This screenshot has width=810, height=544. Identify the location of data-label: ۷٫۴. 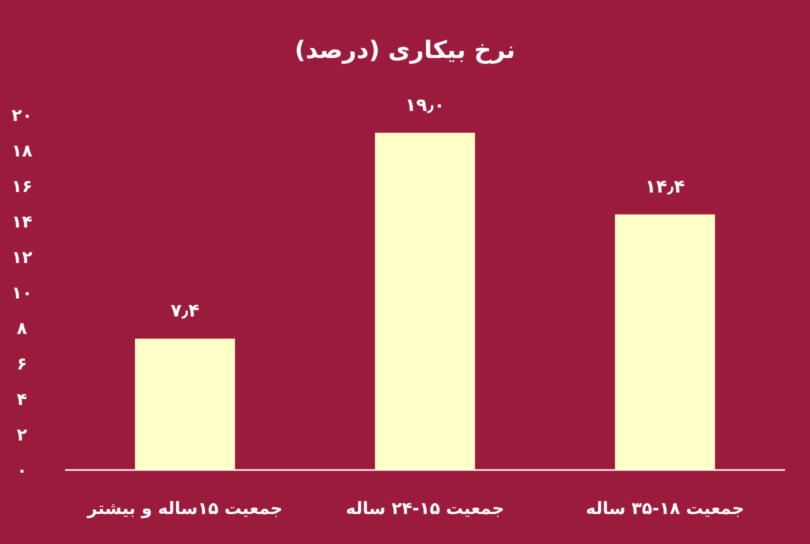
(185, 311).